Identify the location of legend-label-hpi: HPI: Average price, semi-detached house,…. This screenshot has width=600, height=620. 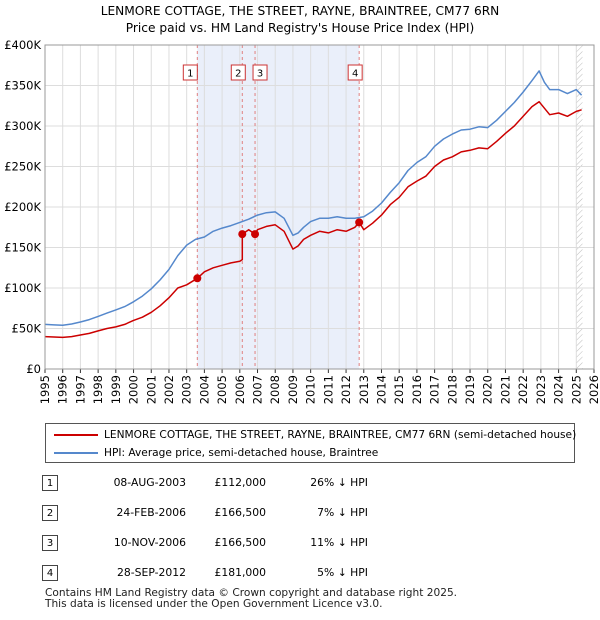
(241, 453).